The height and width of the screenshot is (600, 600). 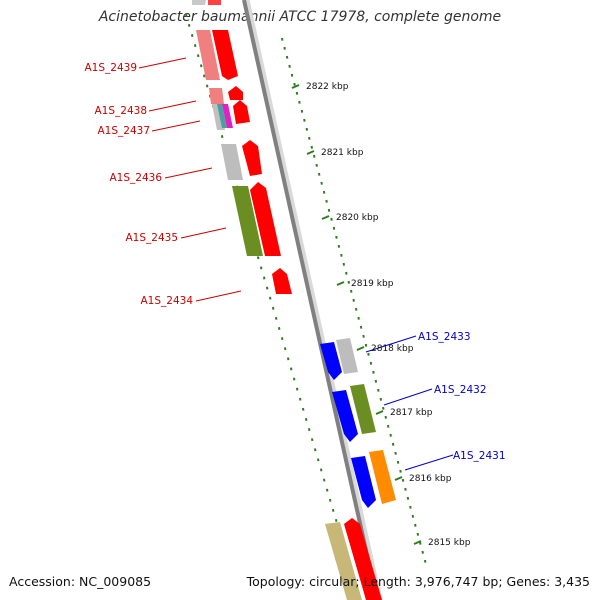 I want to click on accession-text: Accession: NC_009085, so click(x=80, y=581).